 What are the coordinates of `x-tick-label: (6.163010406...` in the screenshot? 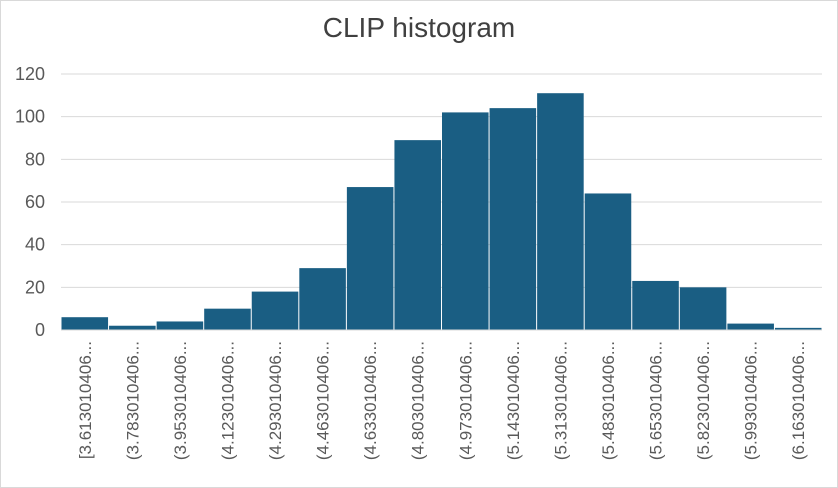 It's located at (798, 400).